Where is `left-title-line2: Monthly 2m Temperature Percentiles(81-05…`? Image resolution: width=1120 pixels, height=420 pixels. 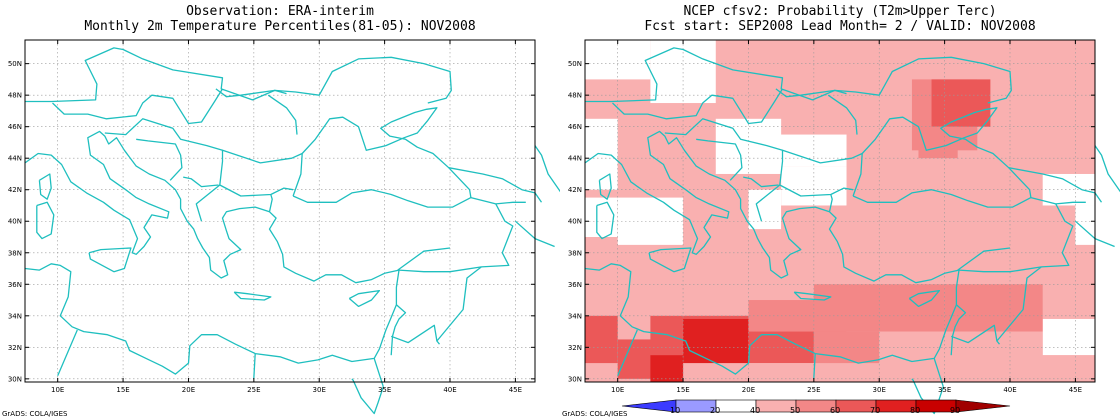
left-title-line2: Monthly 2m Temperature Percentiles(81-05… is located at coordinates (280, 26).